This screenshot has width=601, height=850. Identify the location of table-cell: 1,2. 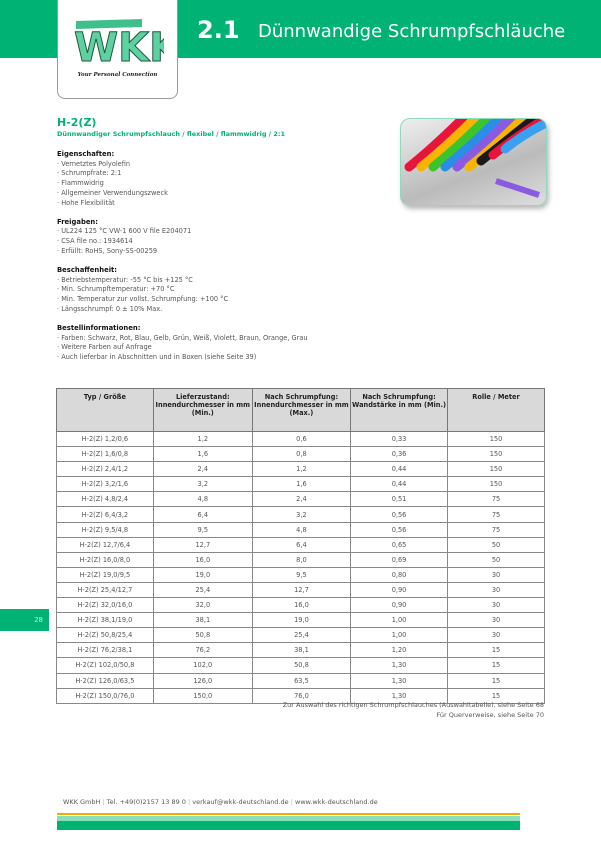
(301, 469).